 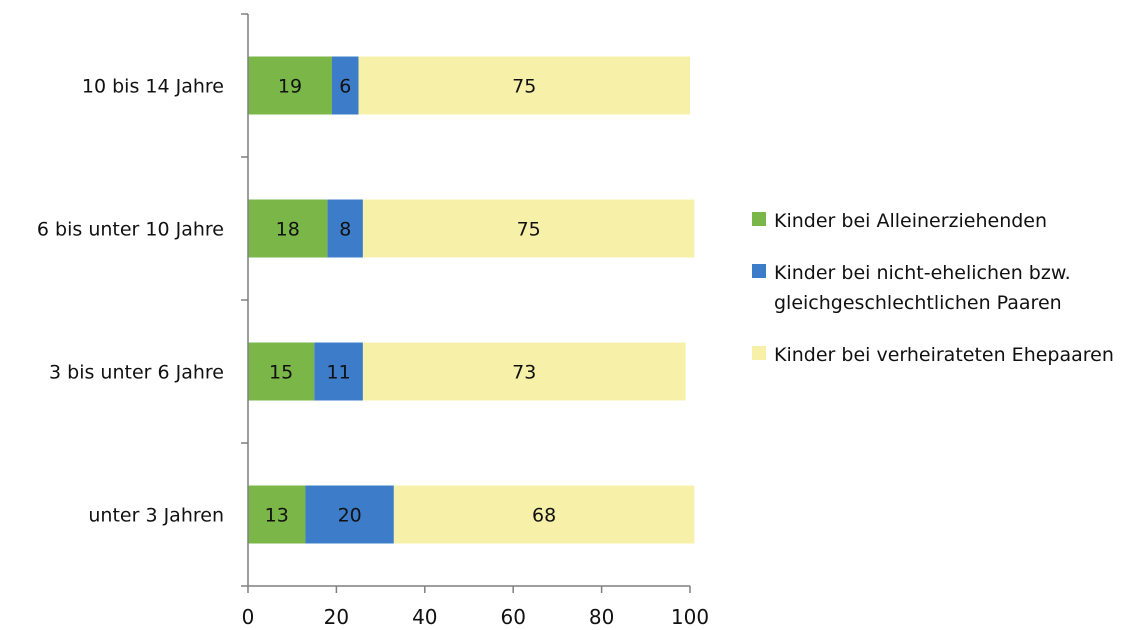 I want to click on x-tick-label-80: 80, so click(x=601, y=617).